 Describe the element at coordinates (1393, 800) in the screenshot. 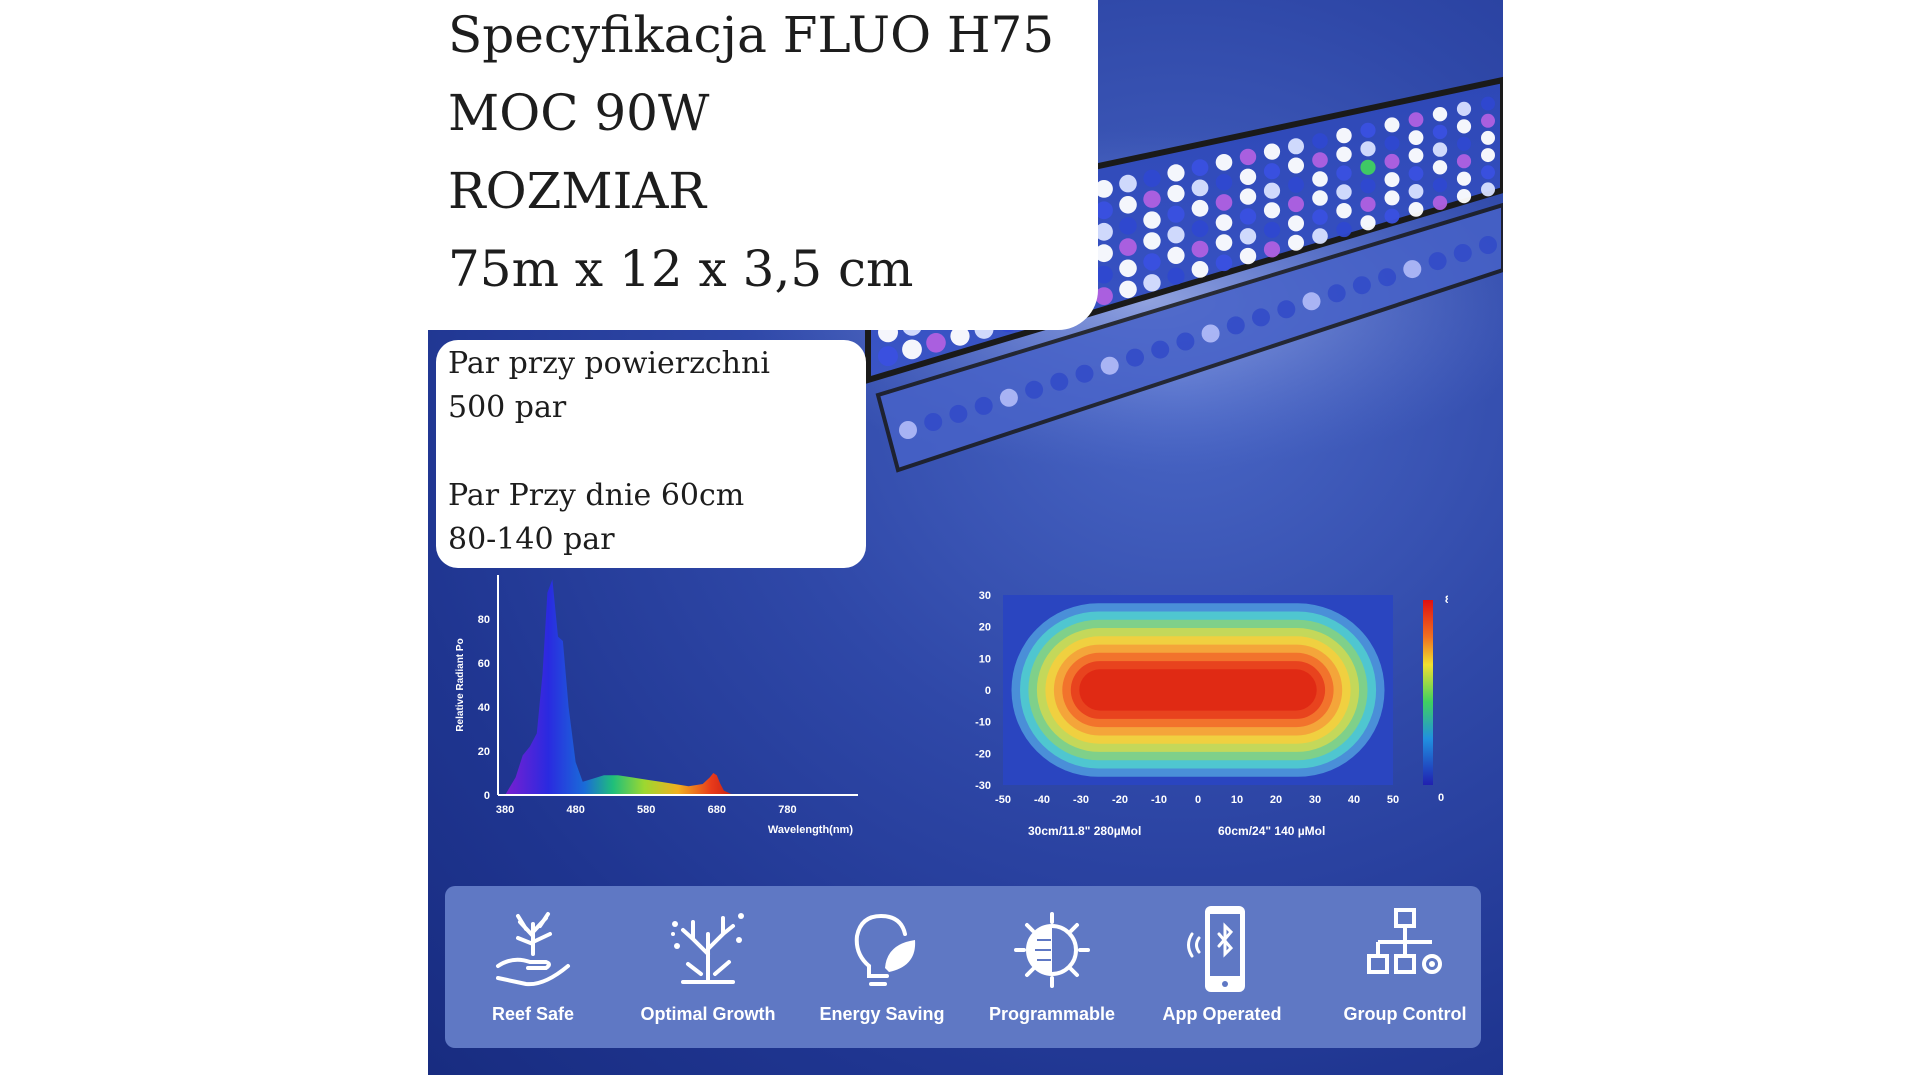

I see `x-tick-label: 50` at that location.